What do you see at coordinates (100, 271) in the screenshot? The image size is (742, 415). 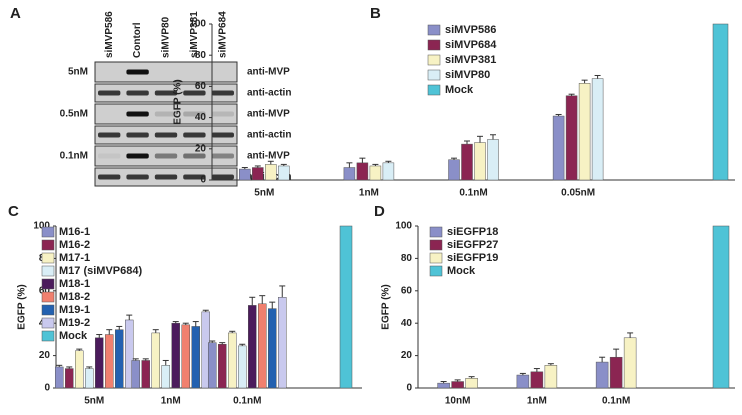 I see `legend-label: M17 (siMVP684)` at bounding box center [100, 271].